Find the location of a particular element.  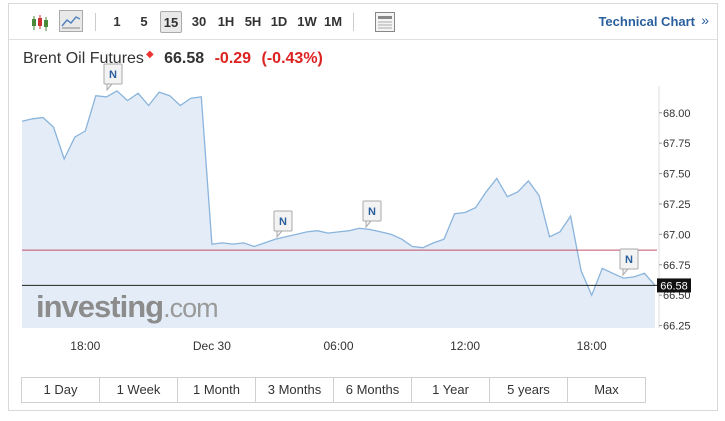

quote-header: Brent Oil Futures ◆ 66.58 -0.29 (-0.43%) is located at coordinates (176, 58).